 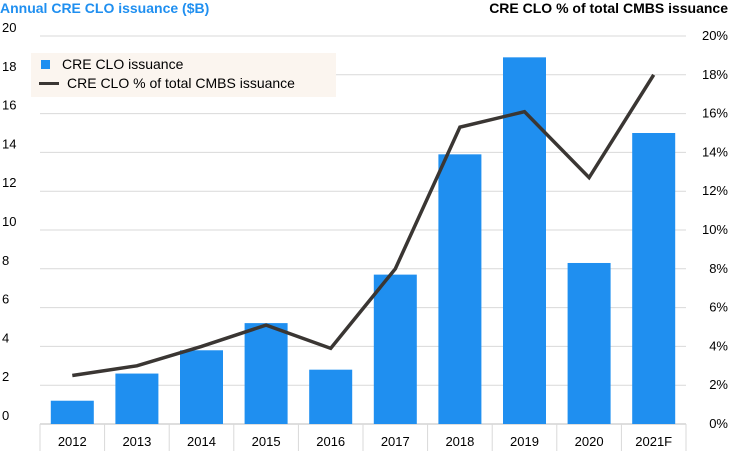 What do you see at coordinates (105, 8) in the screenshot?
I see `left-axis-title: Annual CRE CLO issuance ($B)` at bounding box center [105, 8].